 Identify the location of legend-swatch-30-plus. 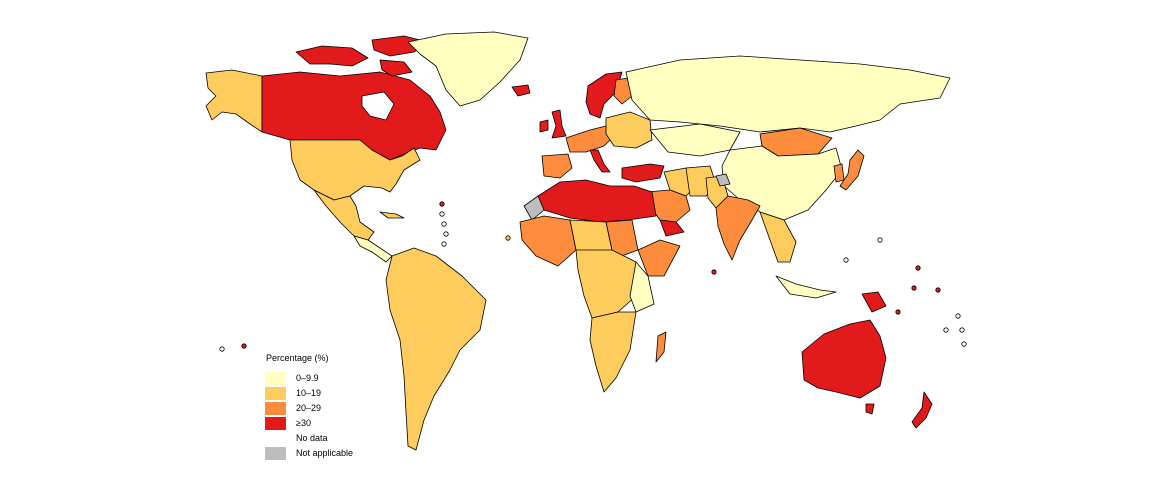
(275, 423).